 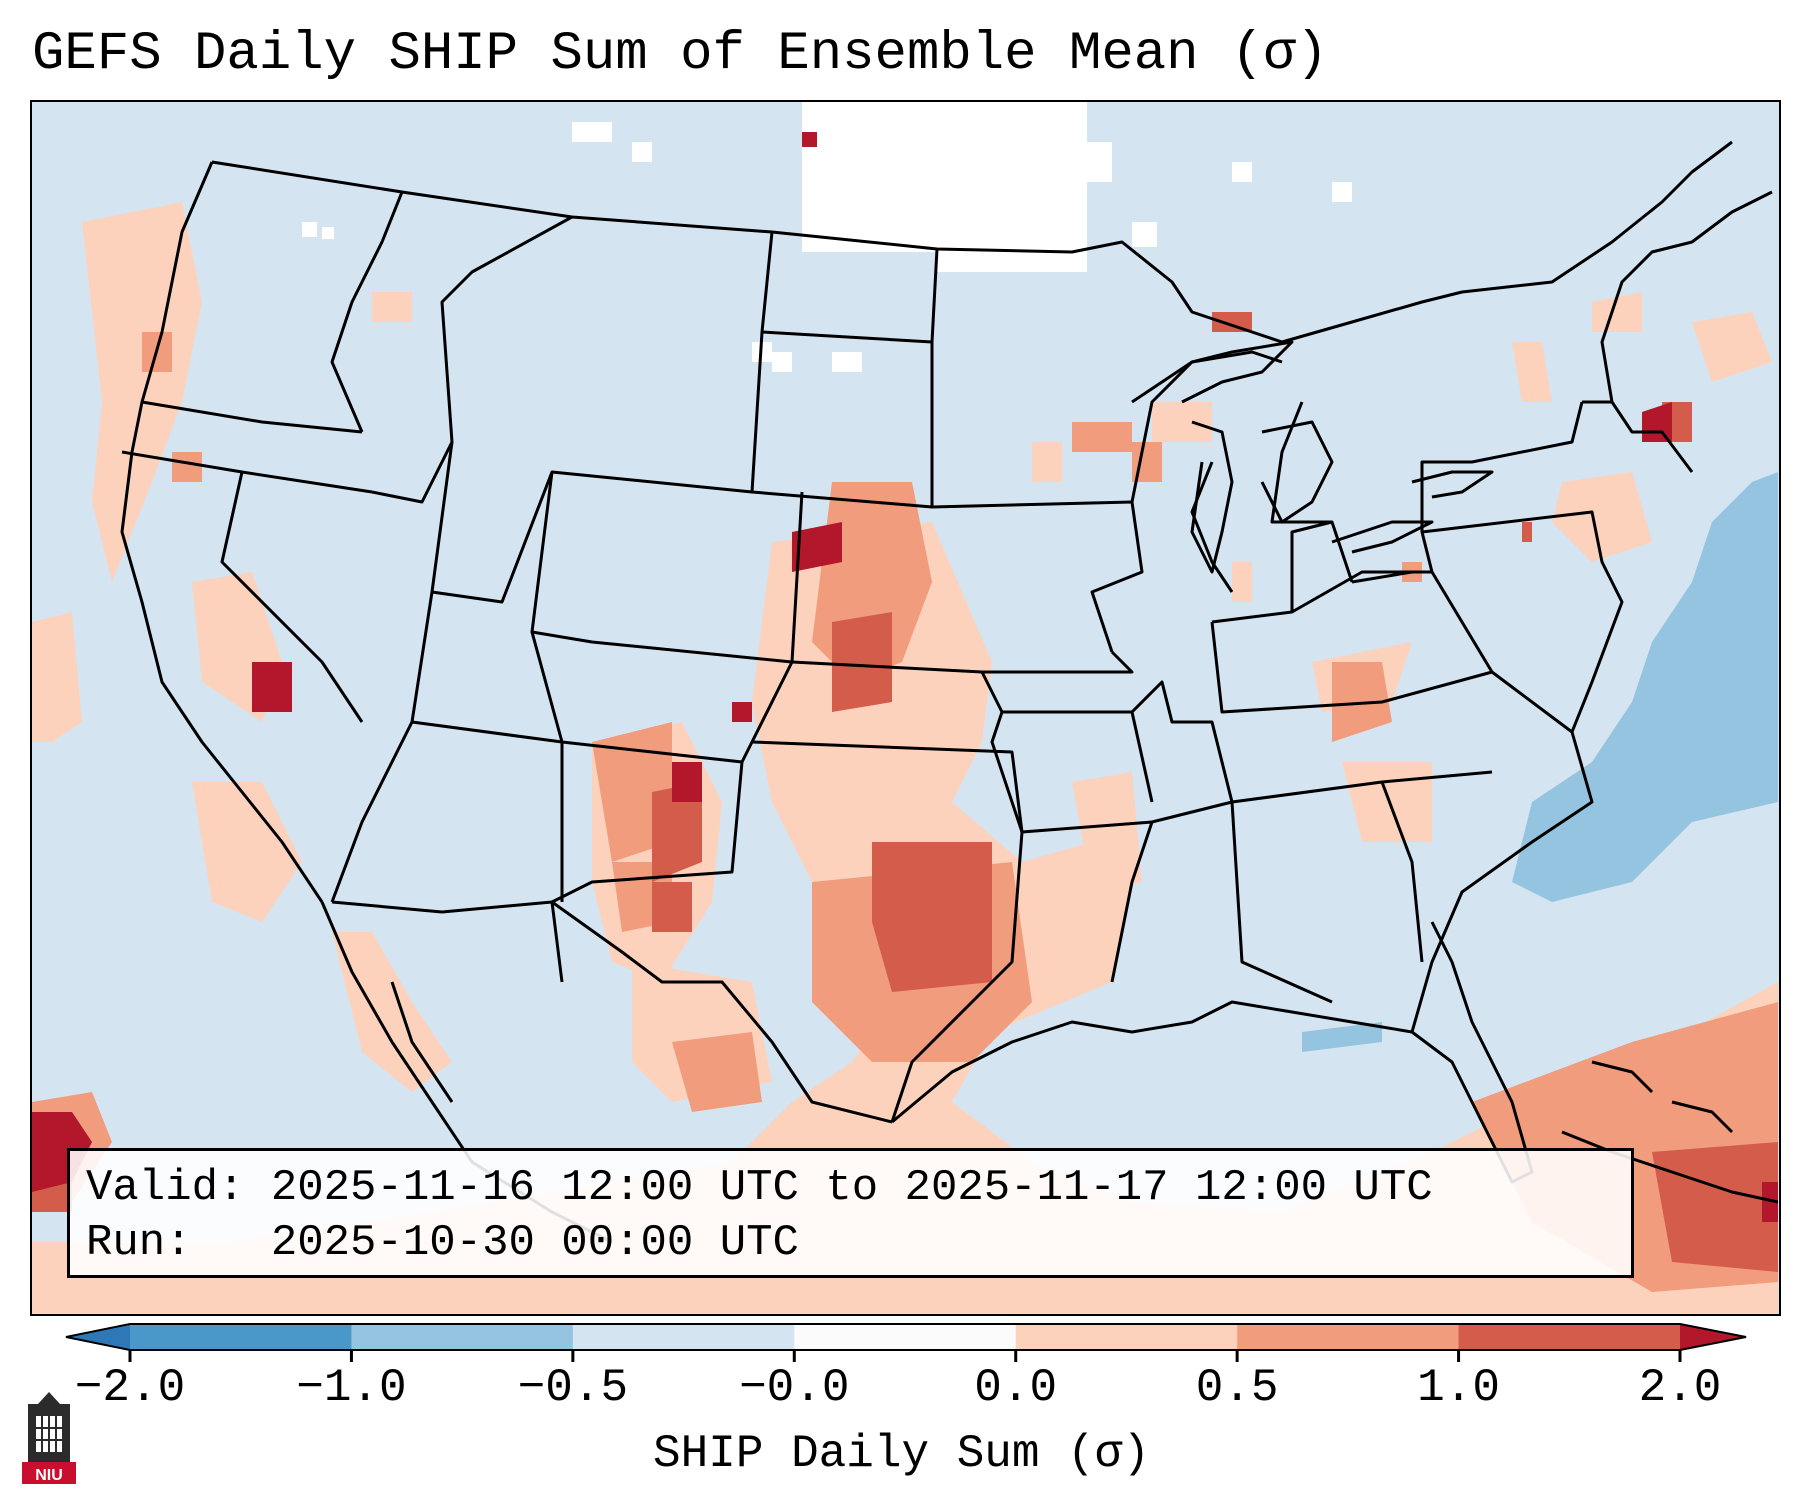 I want to click on colorbar-extend-low, so click(x=98, y=1337).